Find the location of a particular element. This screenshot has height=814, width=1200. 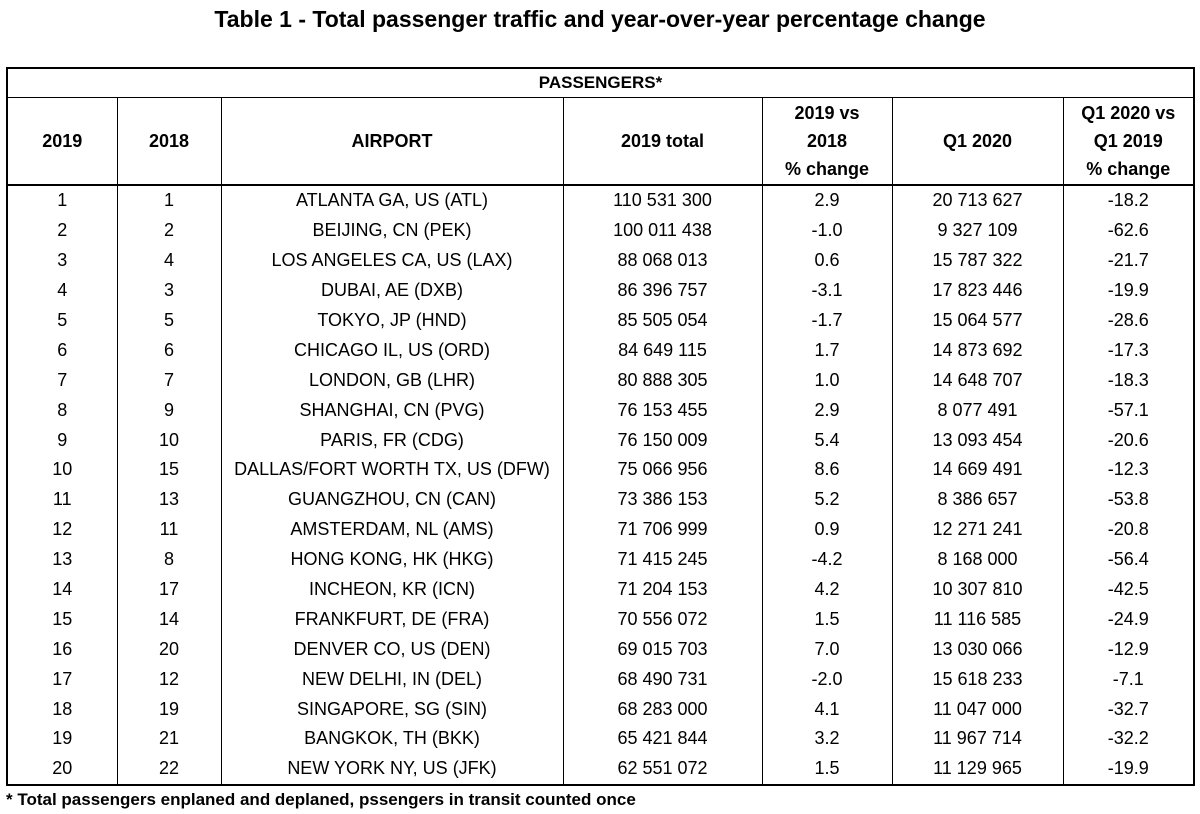

cell-2019-change: 8.6 is located at coordinates (827, 470).